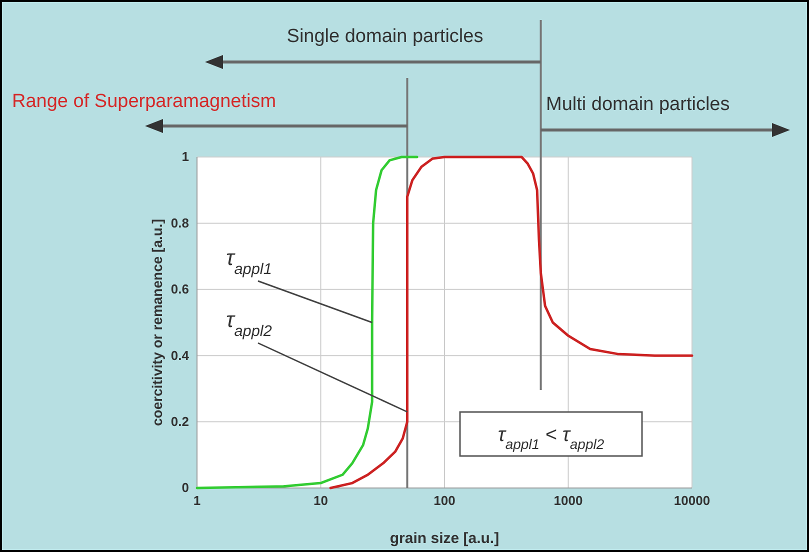 This screenshot has width=809, height=552. What do you see at coordinates (249, 261) in the screenshot?
I see `annotation: τ$_{appl1}$` at bounding box center [249, 261].